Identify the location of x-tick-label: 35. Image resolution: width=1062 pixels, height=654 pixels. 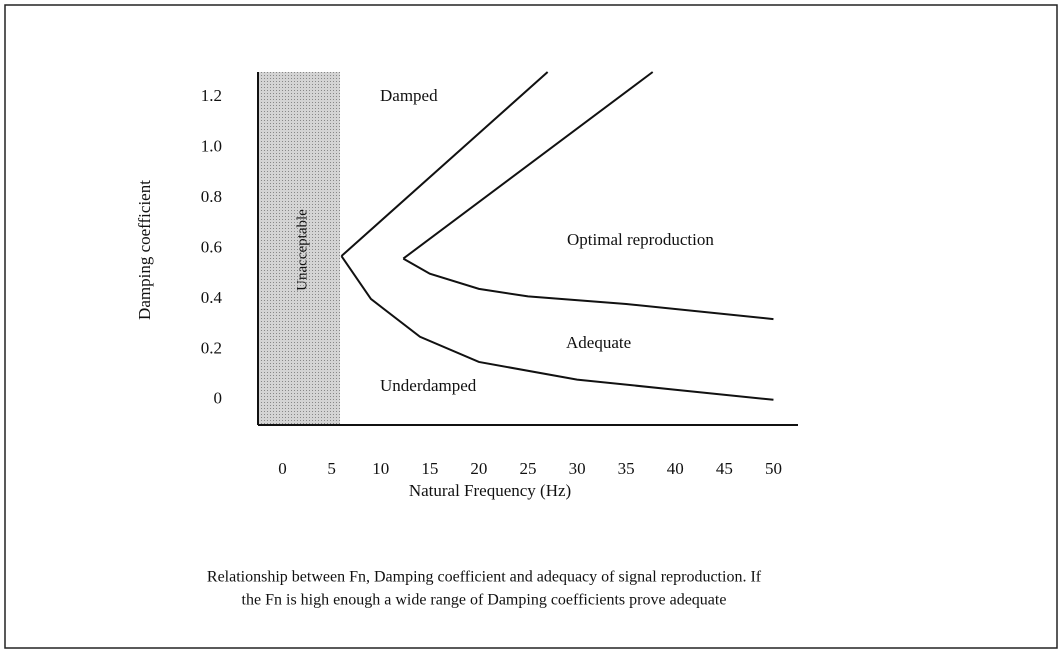
(626, 468).